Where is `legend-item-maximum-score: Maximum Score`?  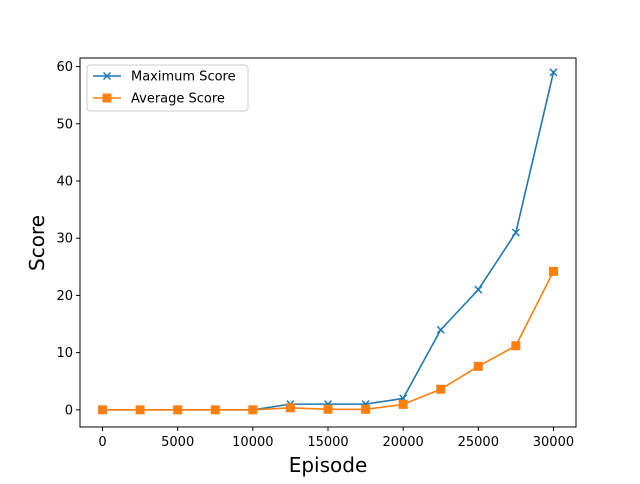 legend-item-maximum-score: Maximum Score is located at coordinates (164, 77).